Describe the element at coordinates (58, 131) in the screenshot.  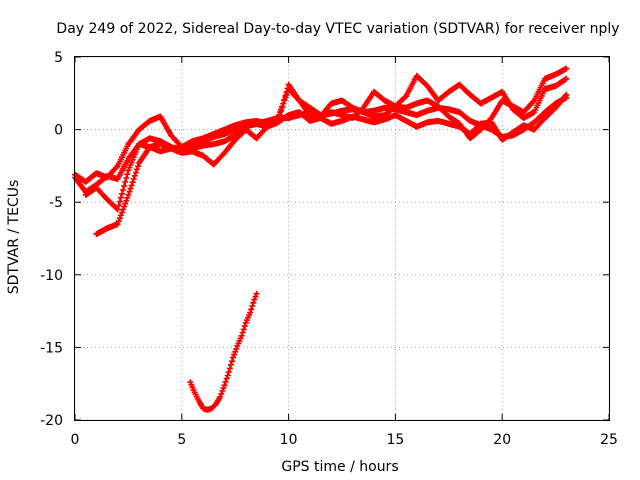
I see `y-tick-label: 0` at that location.